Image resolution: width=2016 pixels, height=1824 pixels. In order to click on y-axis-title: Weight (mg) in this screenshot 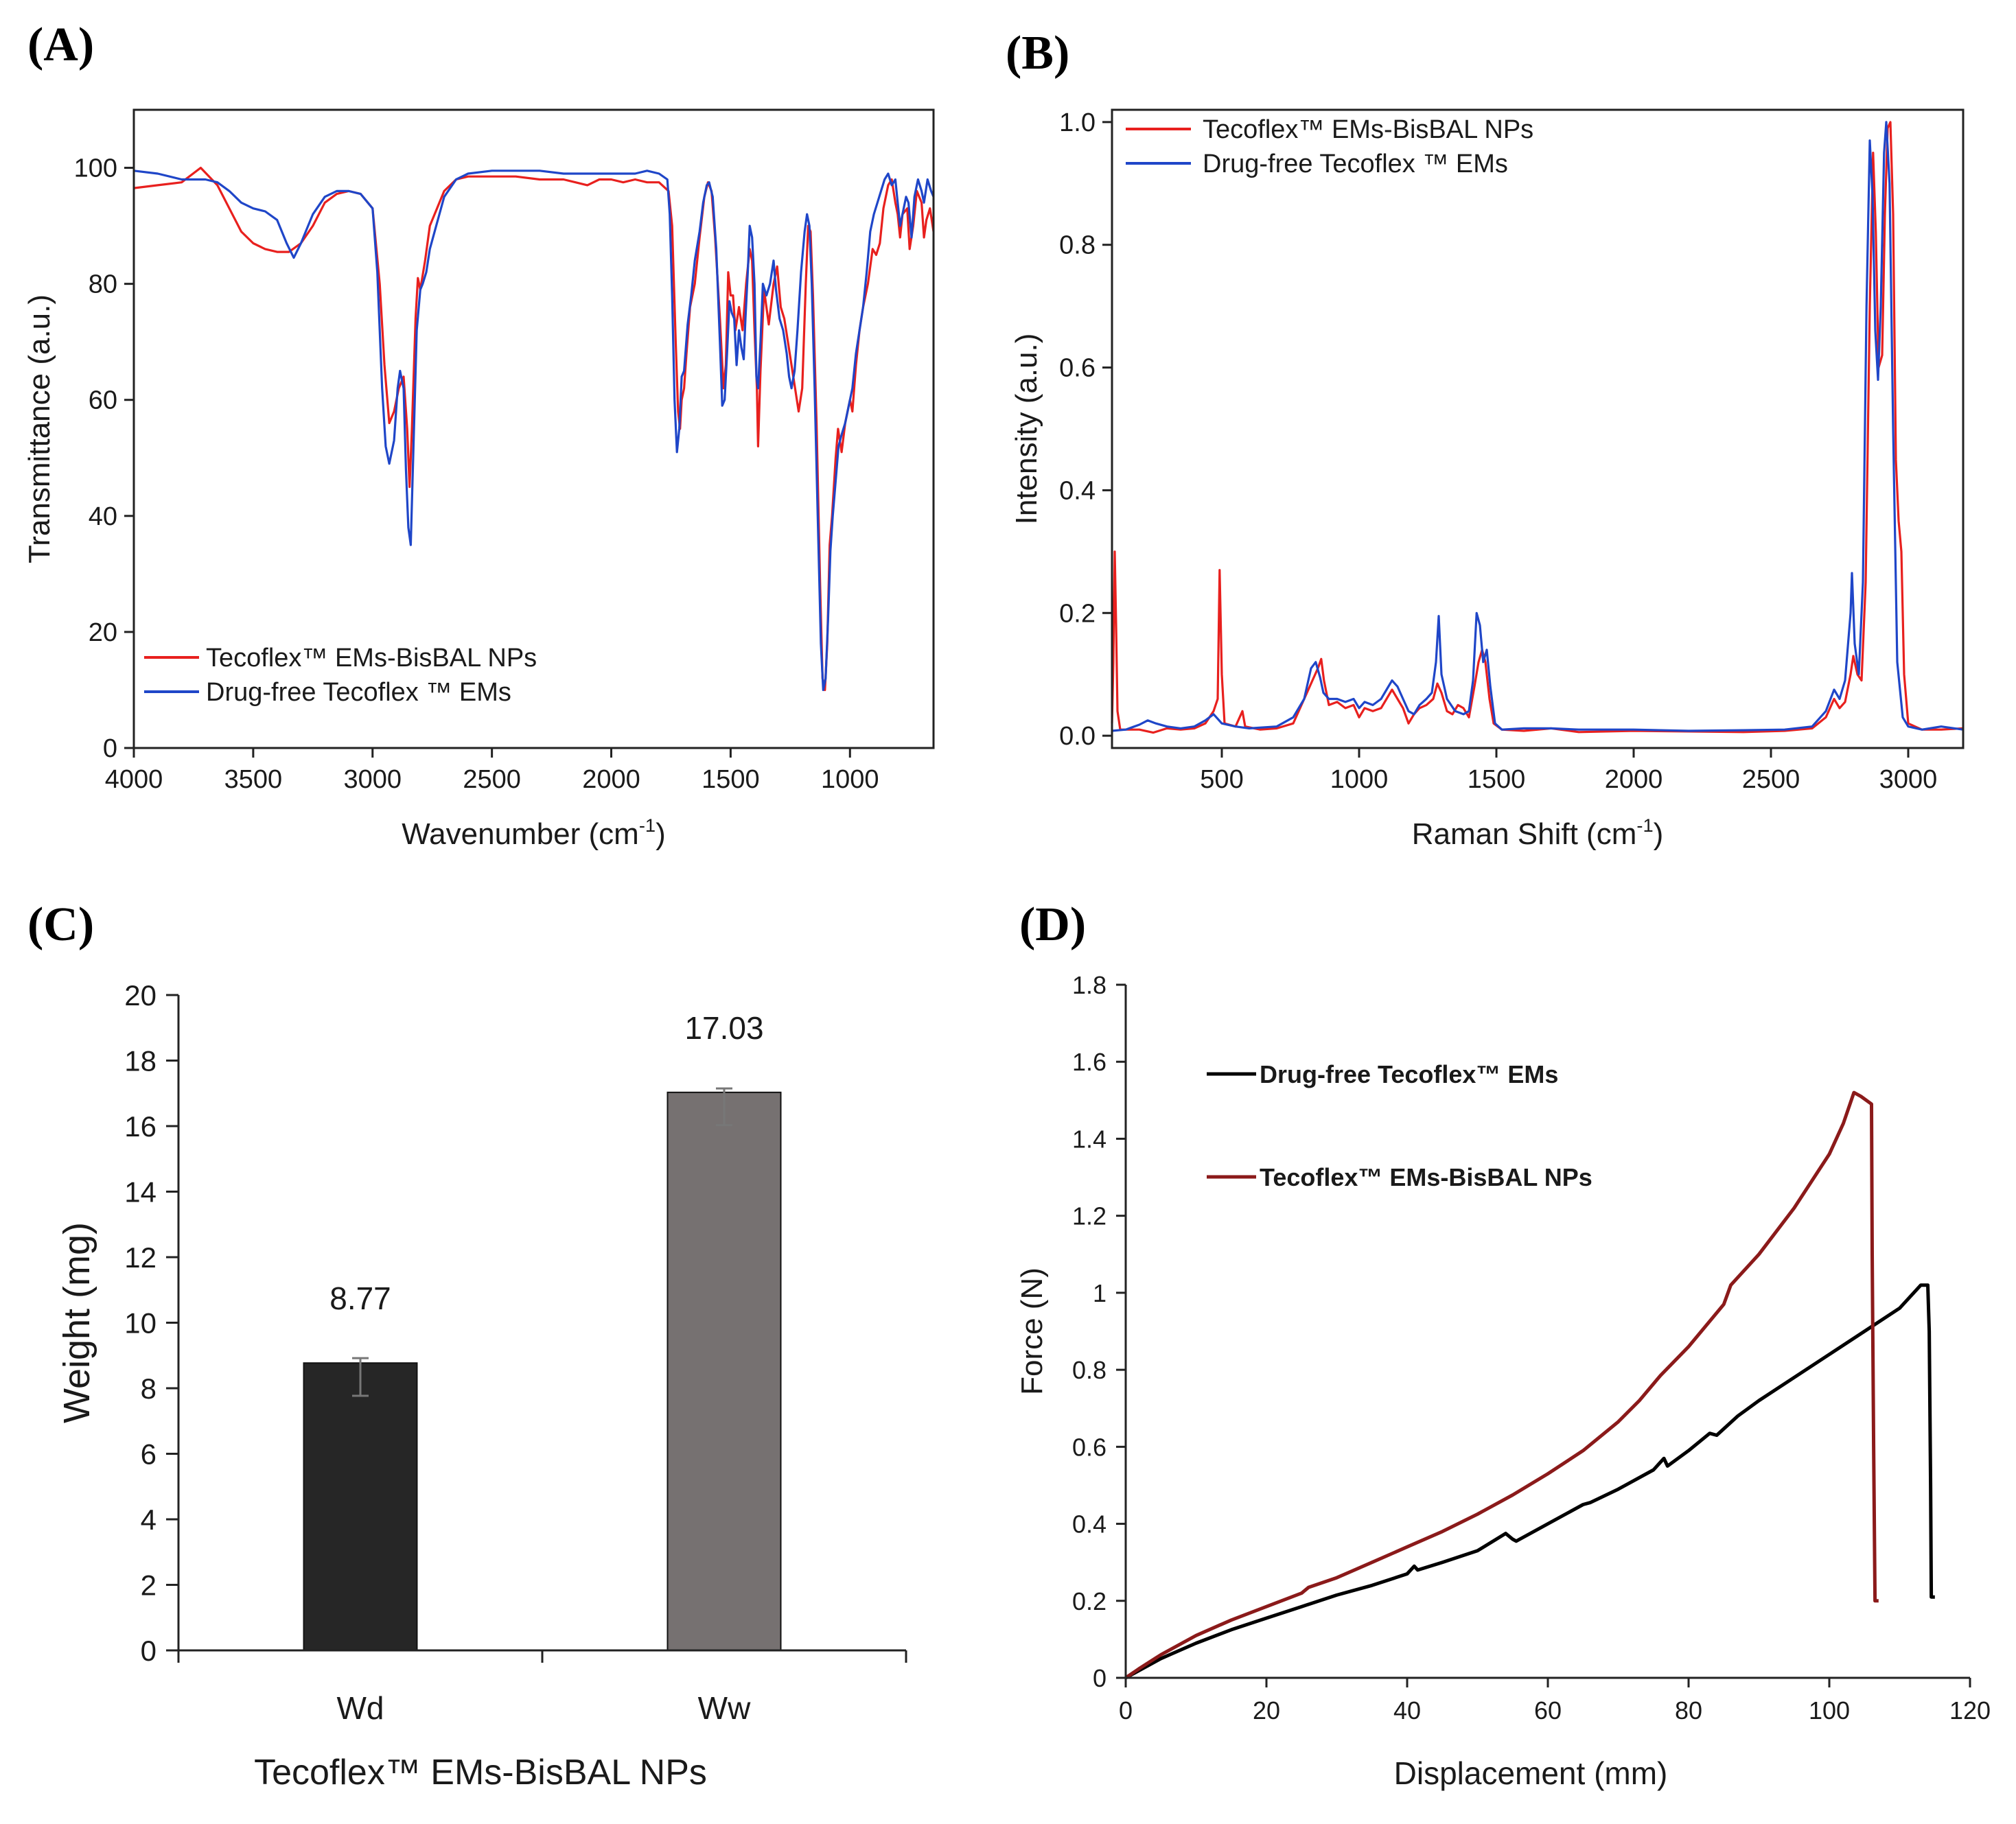, I will do `click(77, 1322)`.